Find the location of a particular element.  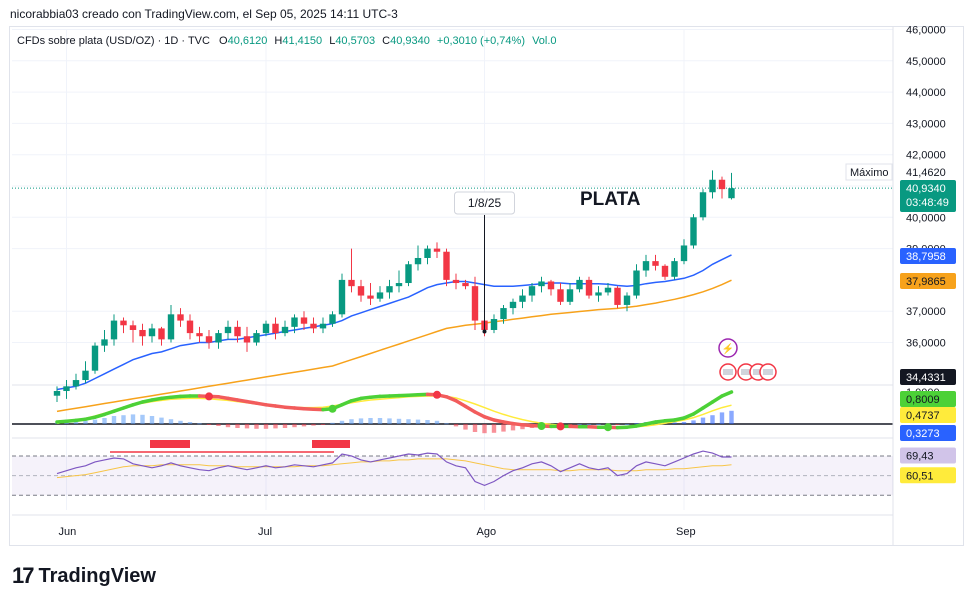

annotation-box is located at coordinates (484, 203).